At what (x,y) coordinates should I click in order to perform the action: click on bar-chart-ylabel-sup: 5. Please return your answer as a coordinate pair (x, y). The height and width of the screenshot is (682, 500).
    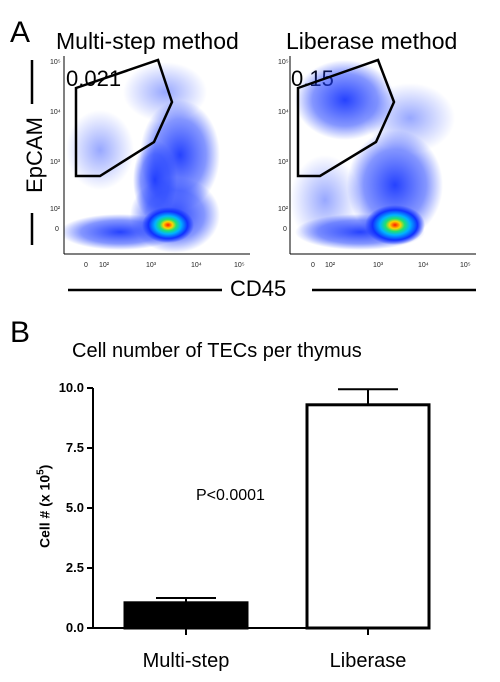
    Looking at the image, I should click on (41, 472).